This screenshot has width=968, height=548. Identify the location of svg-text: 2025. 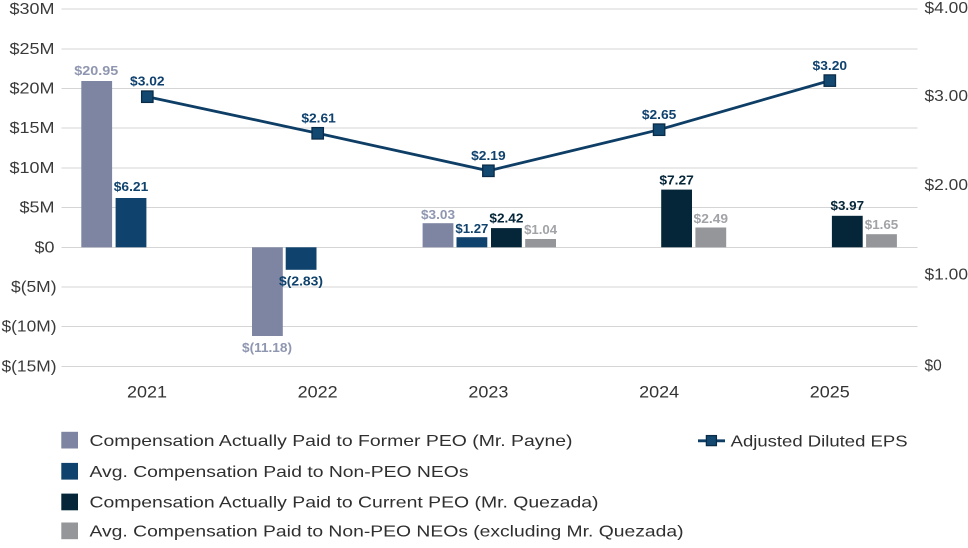
(830, 392).